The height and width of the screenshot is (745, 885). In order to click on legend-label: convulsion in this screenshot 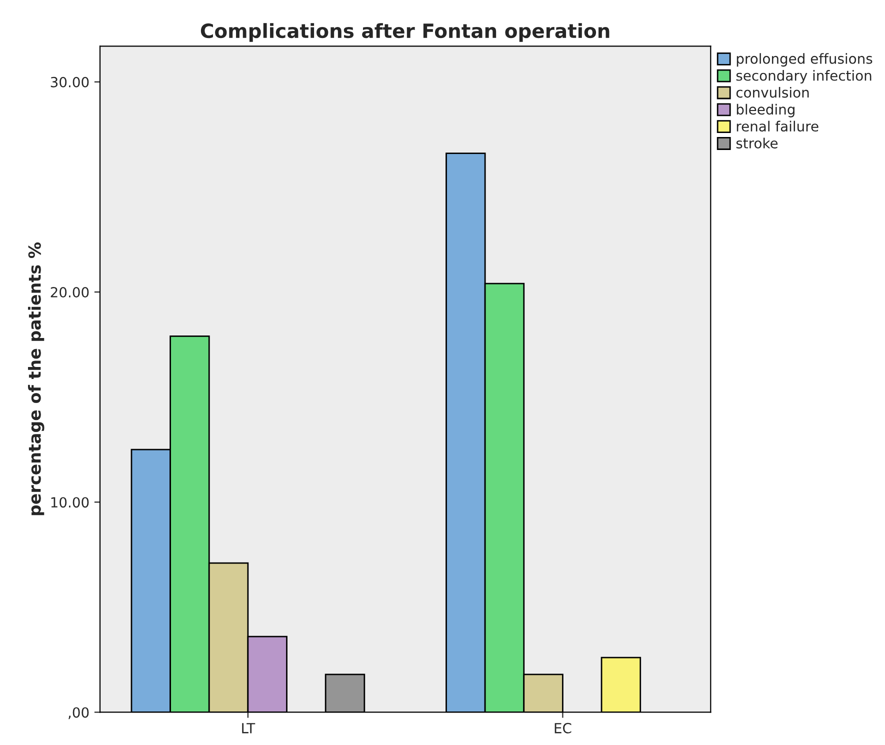, I will do `click(772, 92)`.